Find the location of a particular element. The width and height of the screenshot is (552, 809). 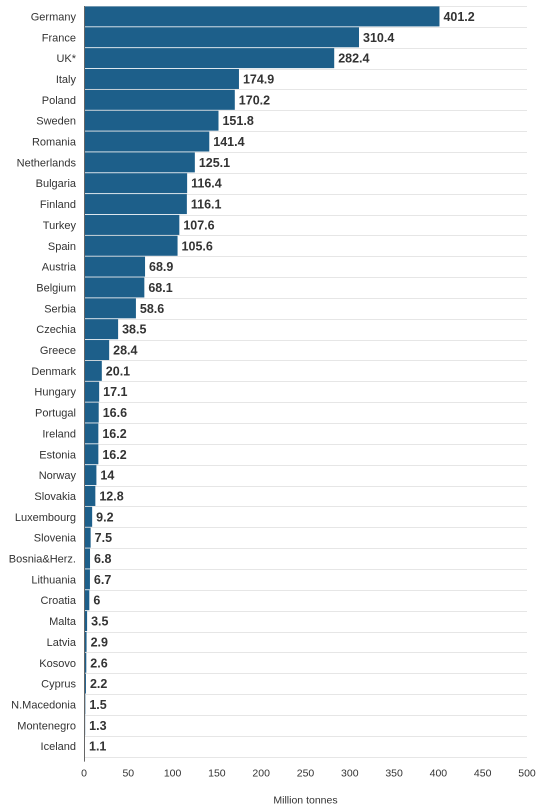

category-label: Luxembourg is located at coordinates (45, 518).